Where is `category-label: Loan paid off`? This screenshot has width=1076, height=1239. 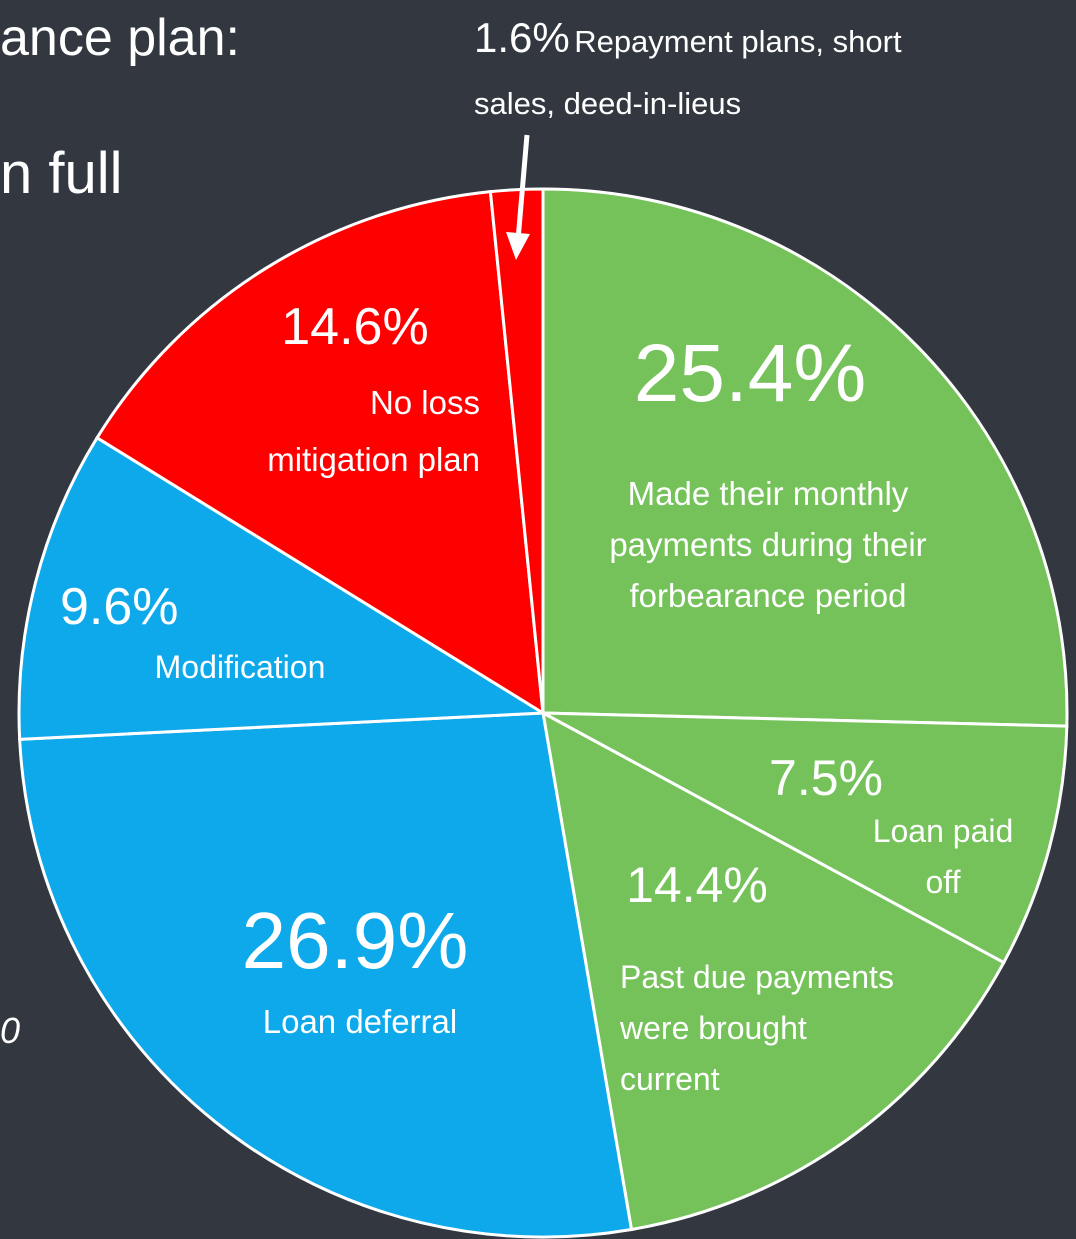
category-label: Loan paid off is located at coordinates (943, 856).